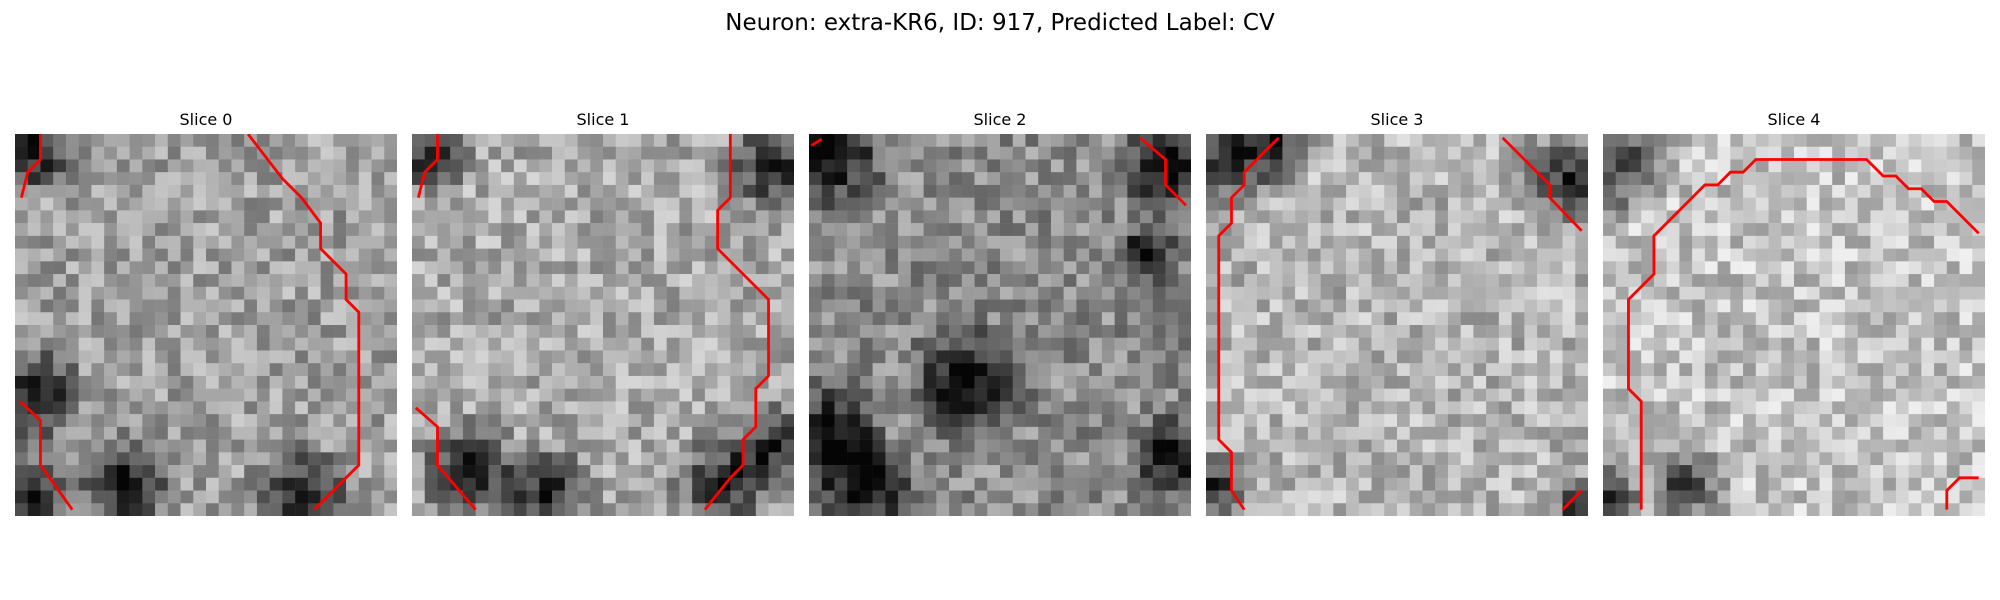 Image resolution: width=2000 pixels, height=600 pixels. I want to click on slice-title: Slice 4, so click(1794, 119).